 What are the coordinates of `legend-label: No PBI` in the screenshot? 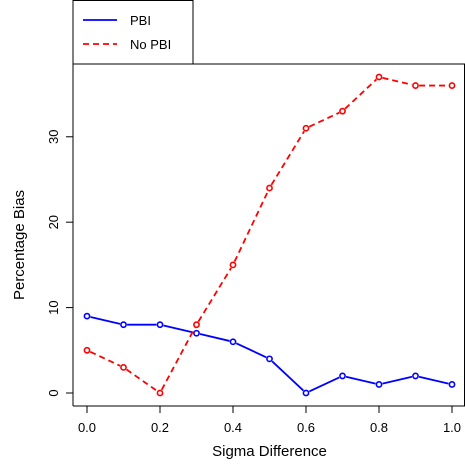 It's located at (150, 44).